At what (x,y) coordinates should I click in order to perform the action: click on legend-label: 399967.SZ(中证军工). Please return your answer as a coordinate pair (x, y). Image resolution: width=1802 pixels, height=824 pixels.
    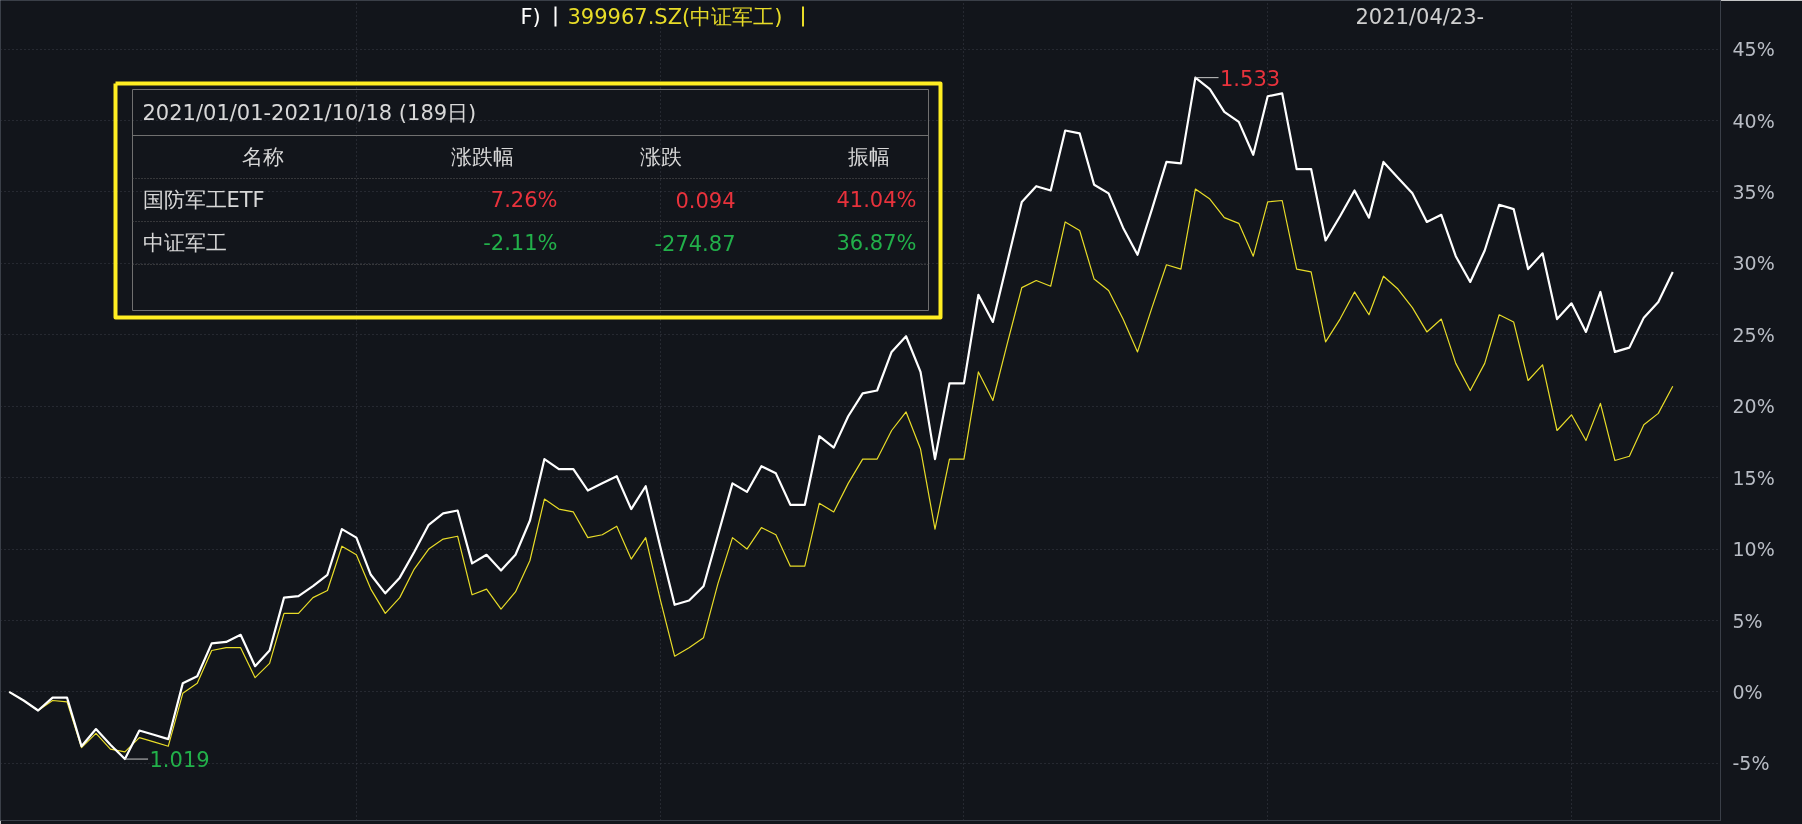
    Looking at the image, I should click on (675, 16).